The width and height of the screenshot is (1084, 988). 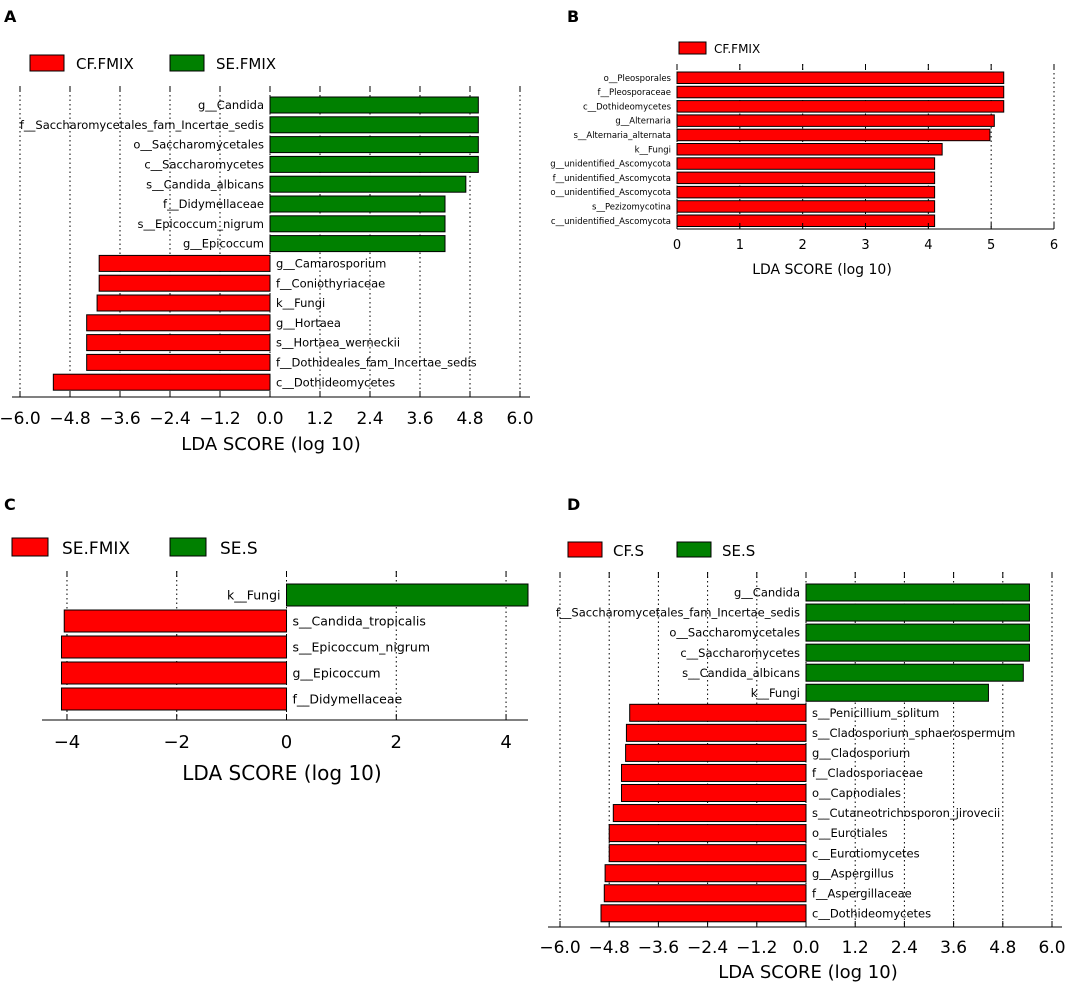 What do you see at coordinates (928, 245) in the screenshot?
I see `x-tick-label: 4` at bounding box center [928, 245].